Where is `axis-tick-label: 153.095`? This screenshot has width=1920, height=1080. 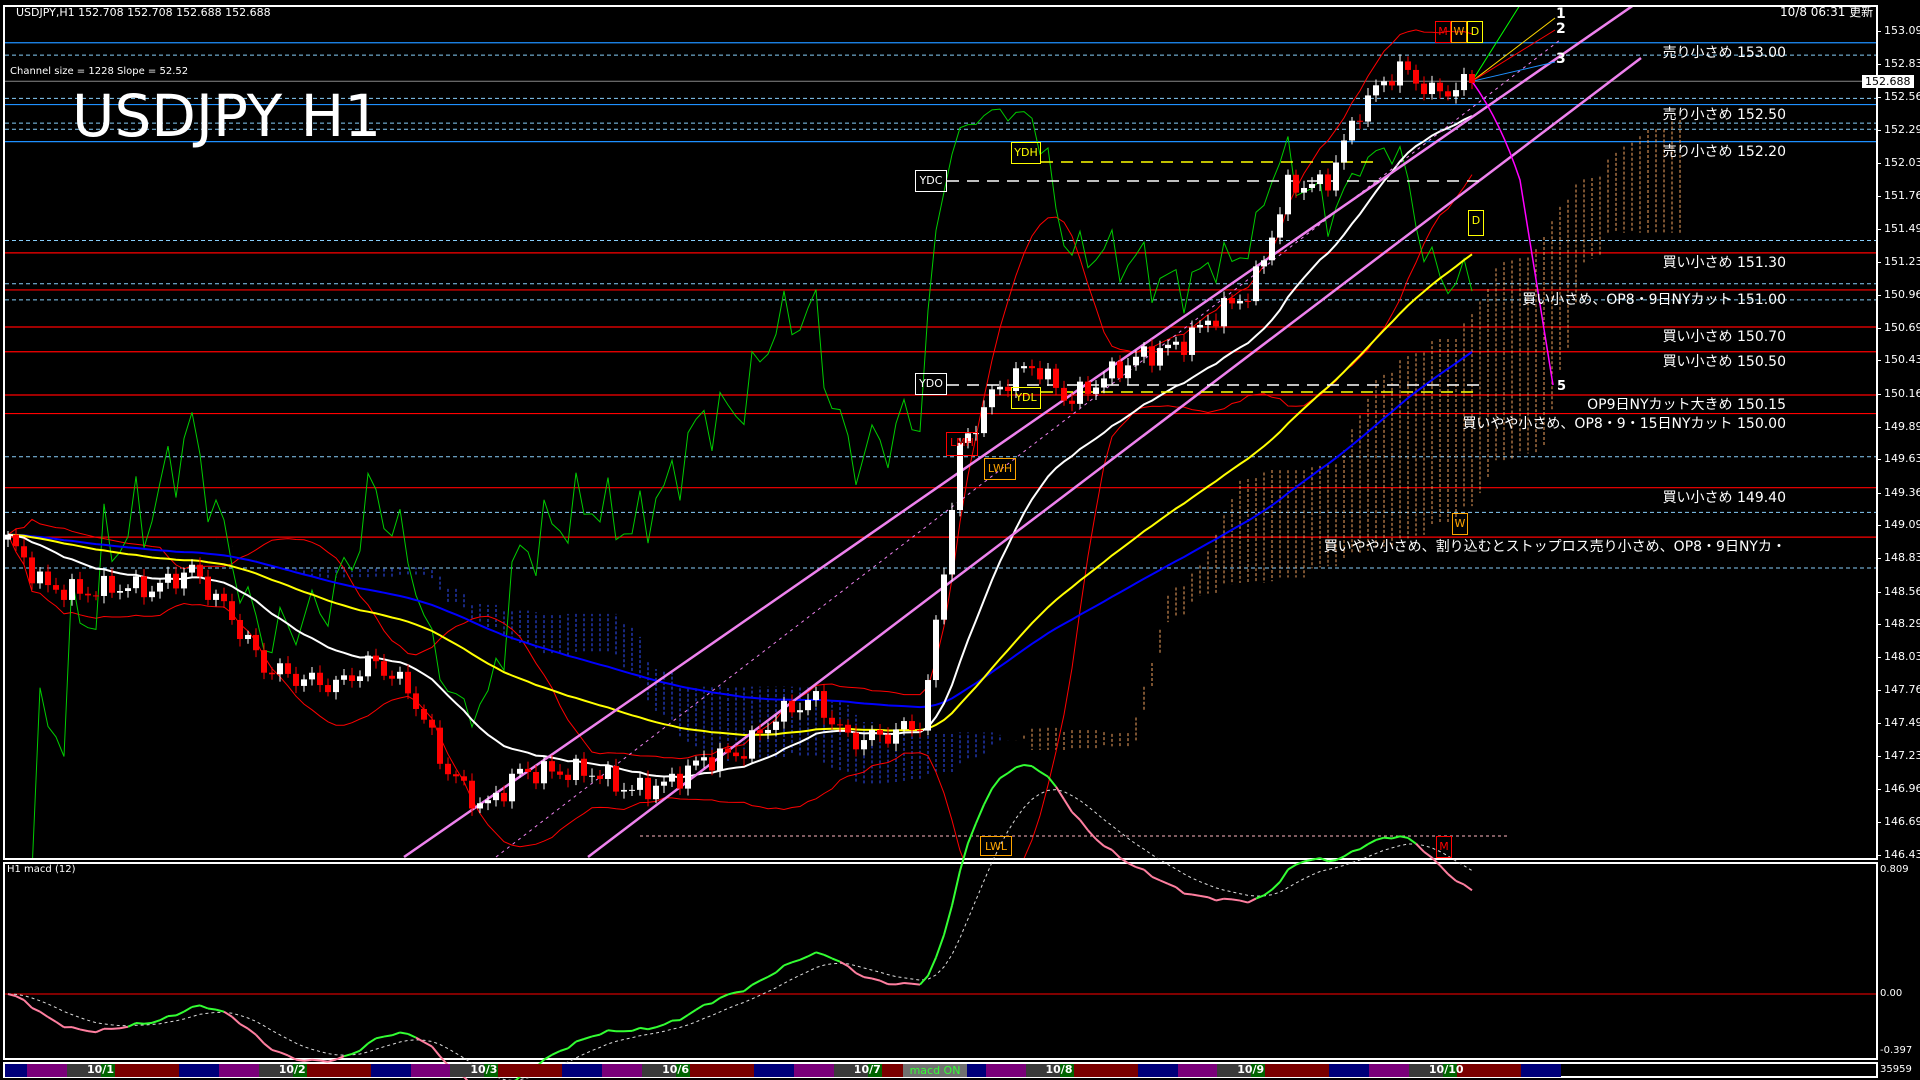 axis-tick-label: 153.095 is located at coordinates (1902, 30).